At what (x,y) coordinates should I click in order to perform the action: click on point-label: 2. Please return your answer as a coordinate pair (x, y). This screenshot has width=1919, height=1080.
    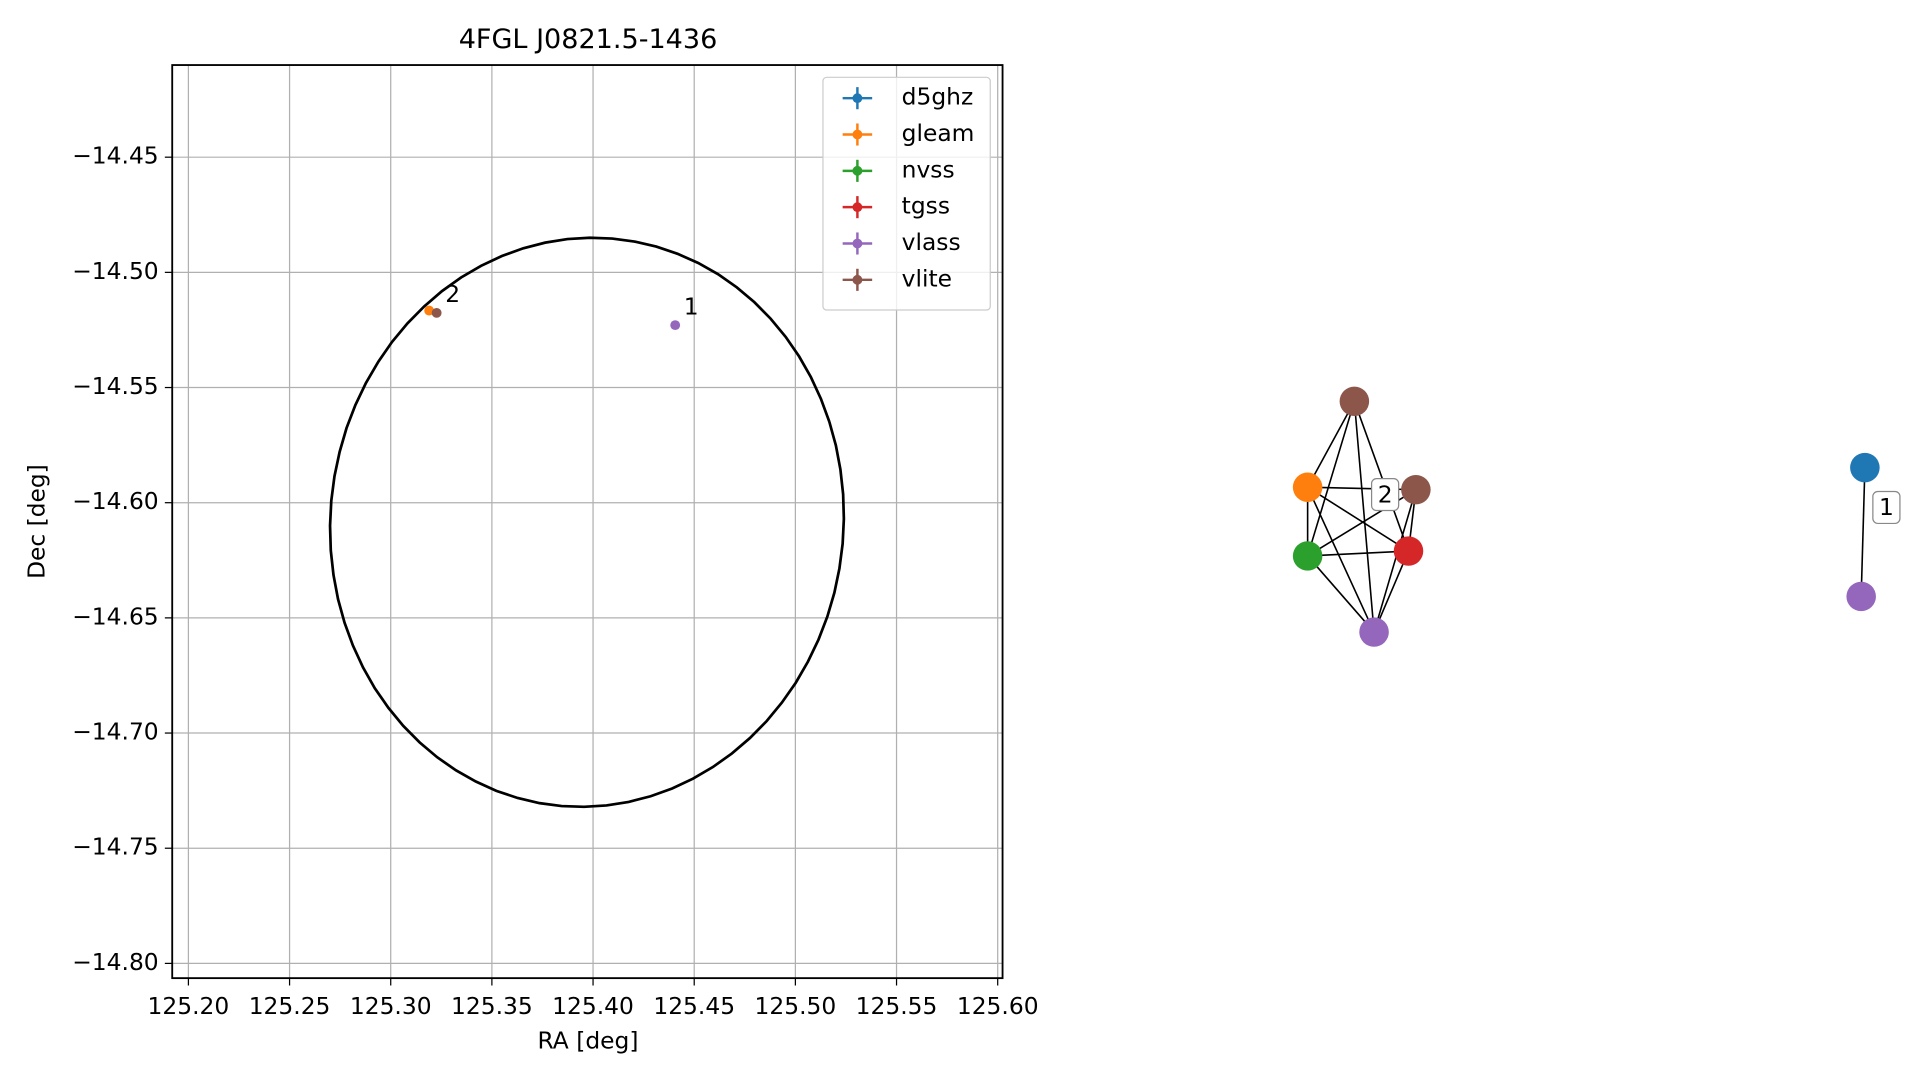
    Looking at the image, I should click on (452, 294).